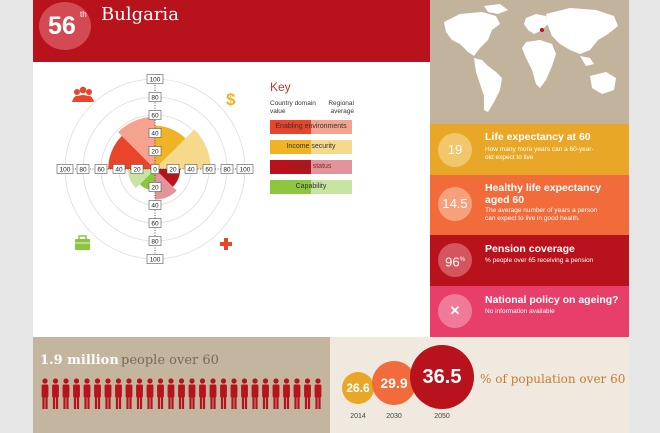  I want to click on country-name: Bulgaria, so click(140, 14).